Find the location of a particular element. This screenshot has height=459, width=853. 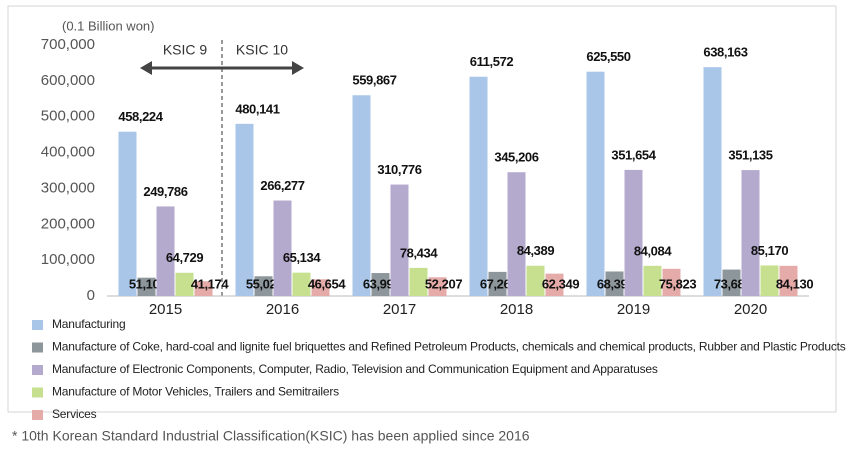

data-label: 310,776 is located at coordinates (399, 169).